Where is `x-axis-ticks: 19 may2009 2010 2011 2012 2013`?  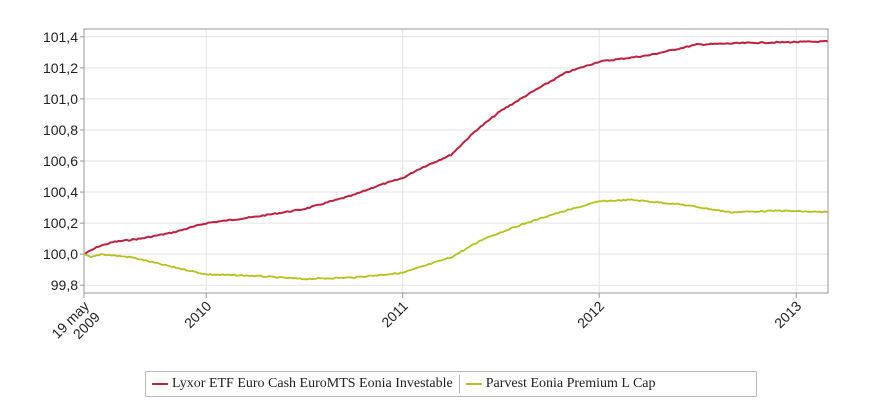
x-axis-ticks: 19 may2009 2010 2011 2012 2013 is located at coordinates (426, 323).